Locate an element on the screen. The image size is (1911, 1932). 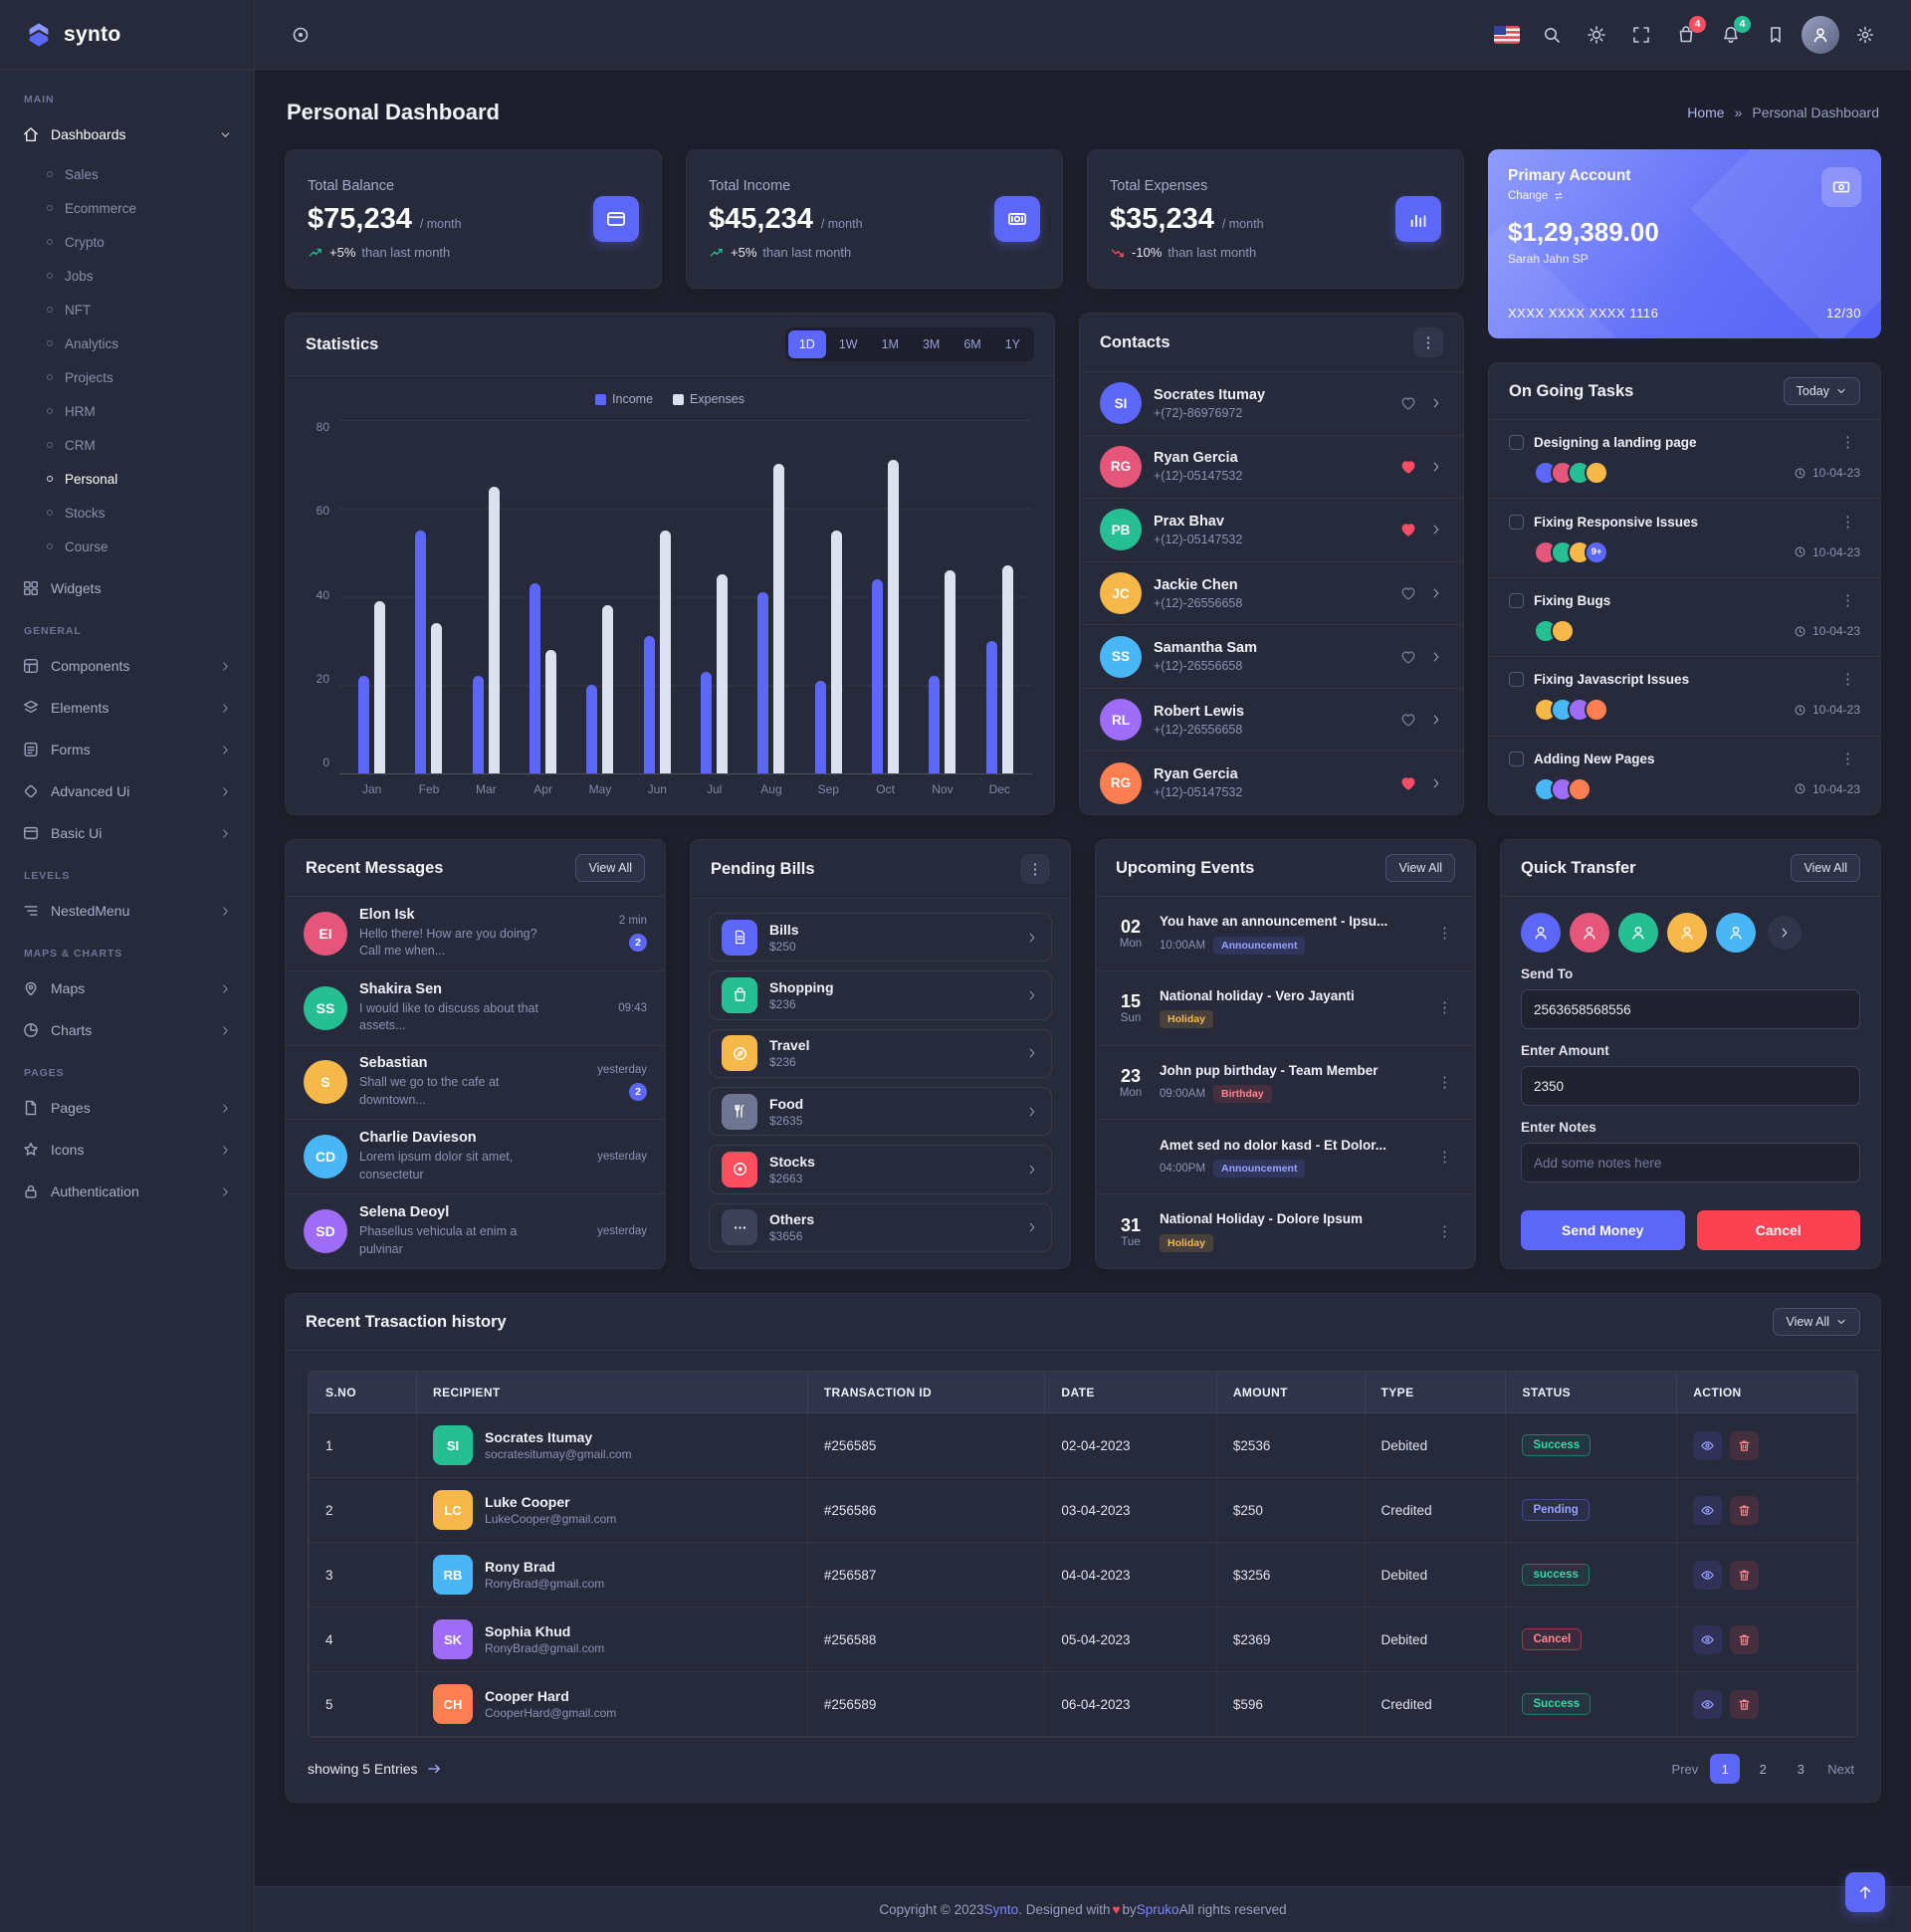
bill-item-bills: Bills $250 is located at coordinates (880, 938).